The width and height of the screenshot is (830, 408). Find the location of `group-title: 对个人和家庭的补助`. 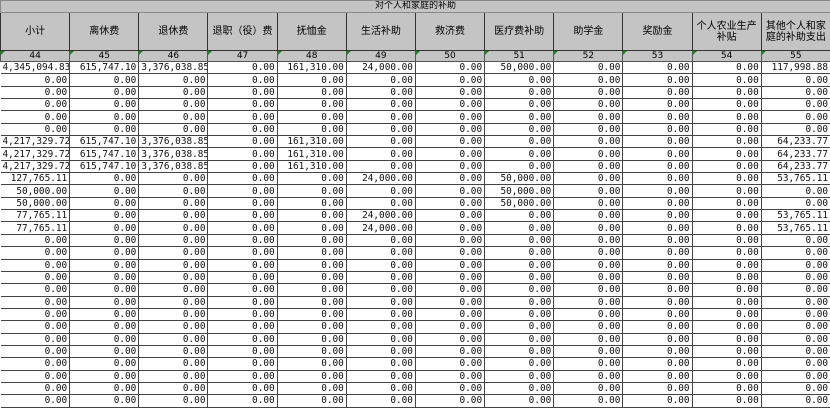

group-title: 对个人和家庭的补助 is located at coordinates (415, 6).